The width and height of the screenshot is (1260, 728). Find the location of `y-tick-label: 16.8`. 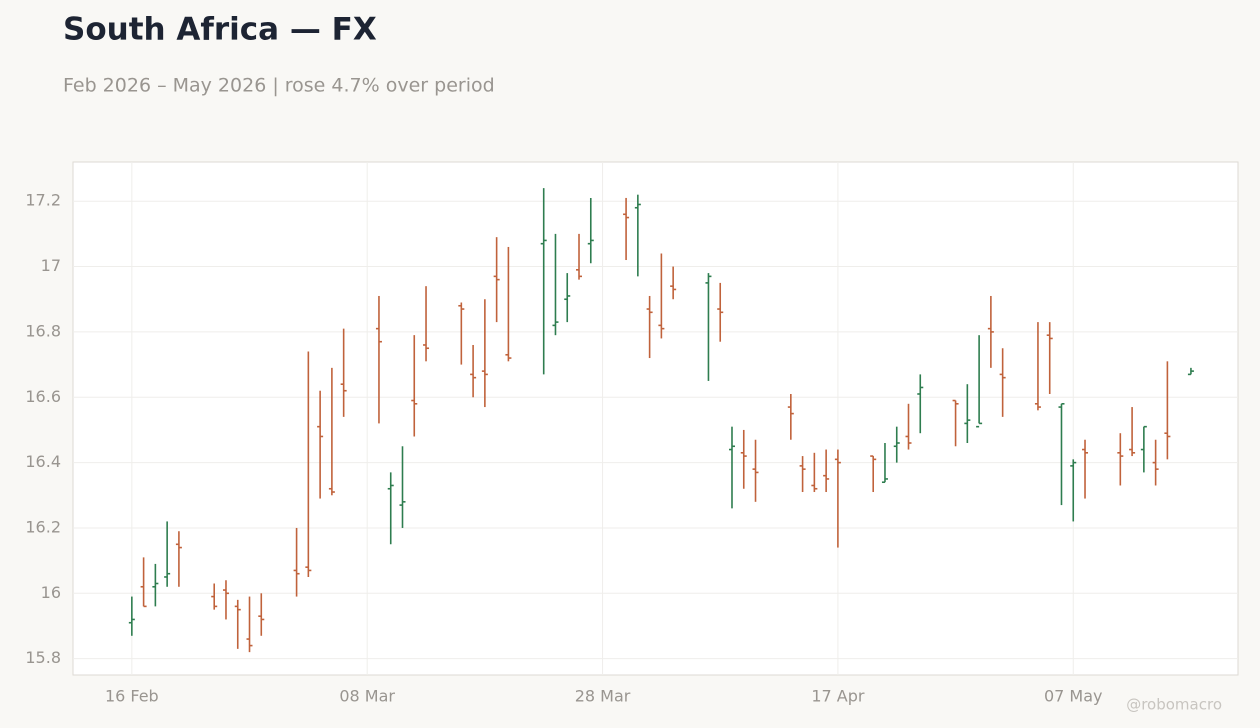

y-tick-label: 16.8 is located at coordinates (43, 330).